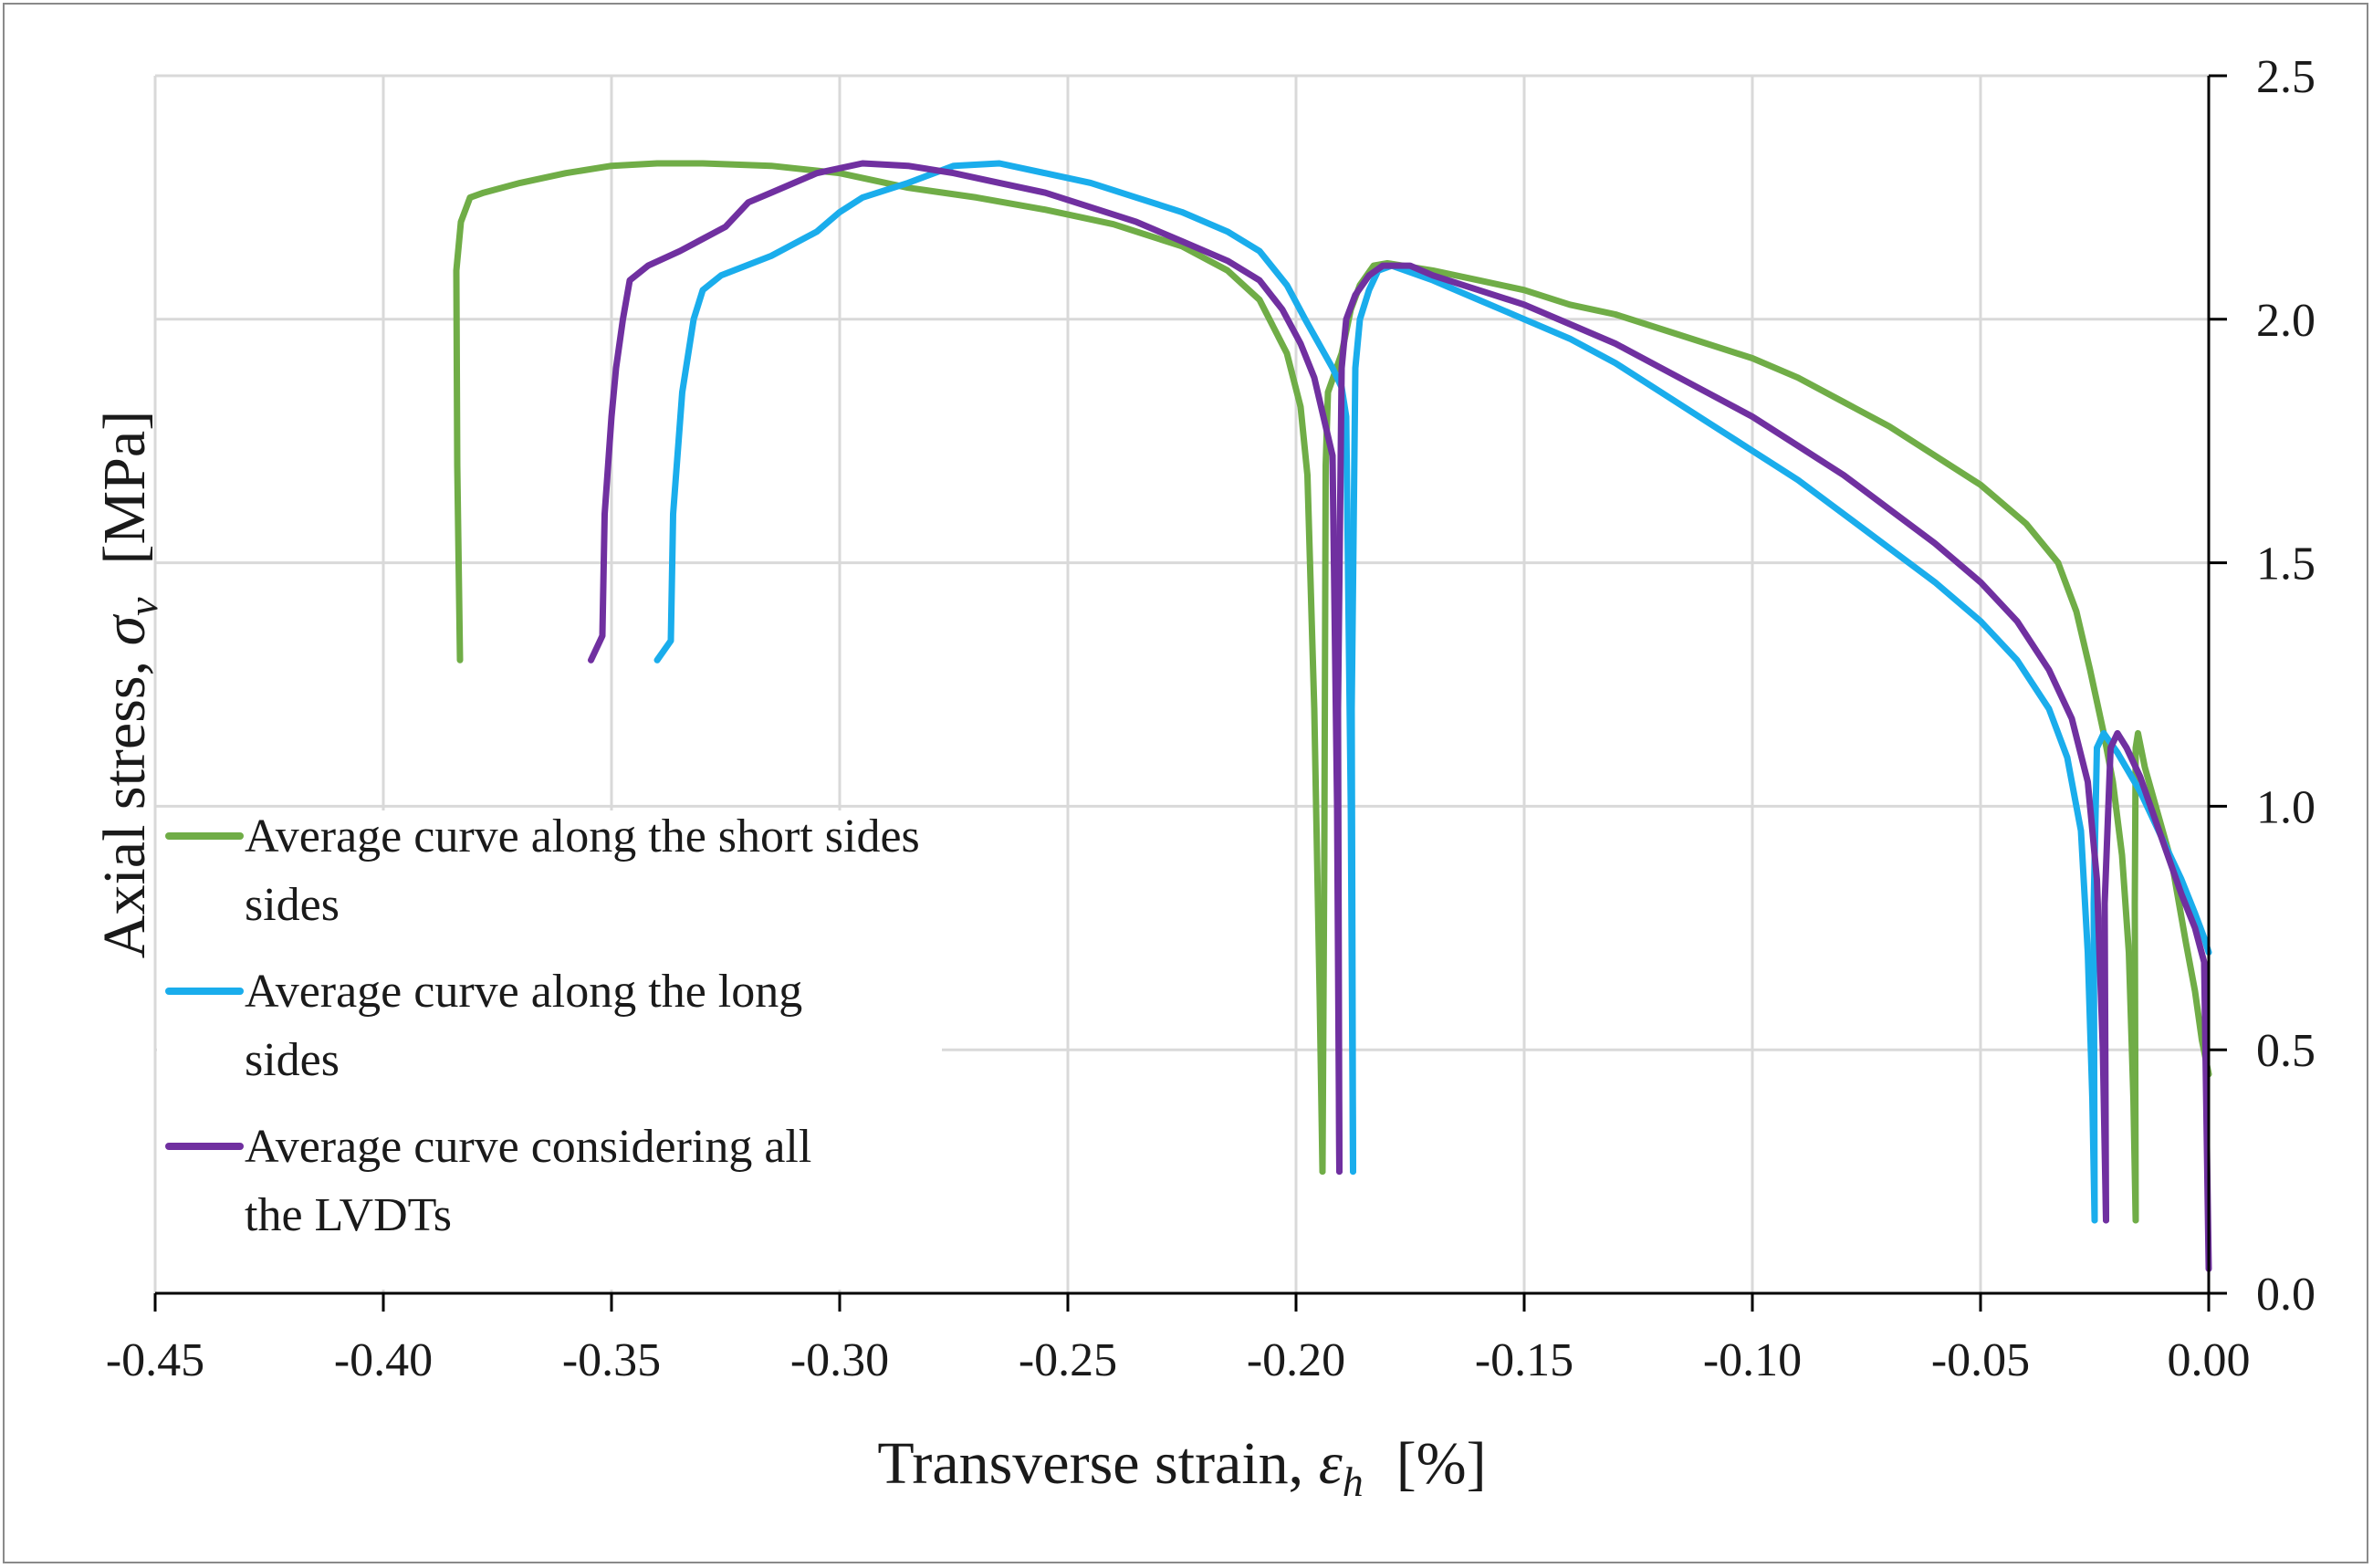  Describe the element at coordinates (2209, 1360) in the screenshot. I see `x-tick-label: 0.00` at that location.